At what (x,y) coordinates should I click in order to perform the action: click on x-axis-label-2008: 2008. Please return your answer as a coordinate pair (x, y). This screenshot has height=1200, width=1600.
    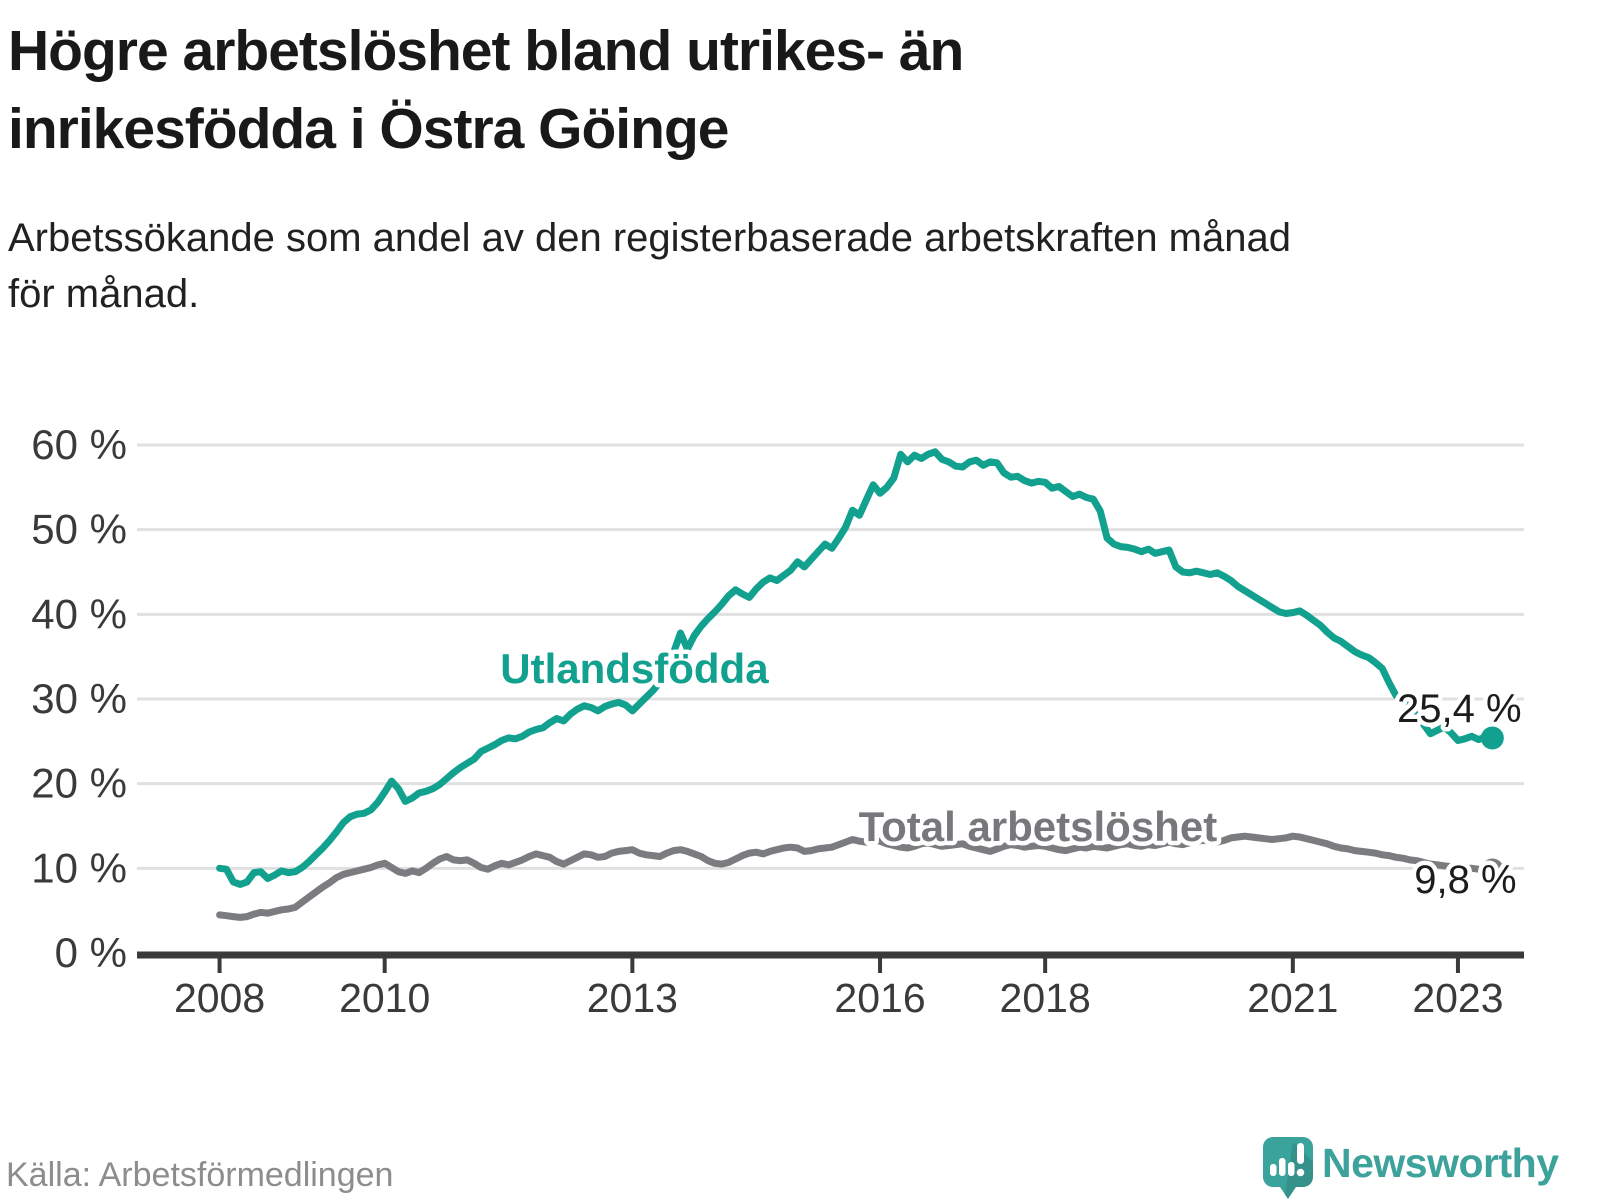
    Looking at the image, I should click on (219, 998).